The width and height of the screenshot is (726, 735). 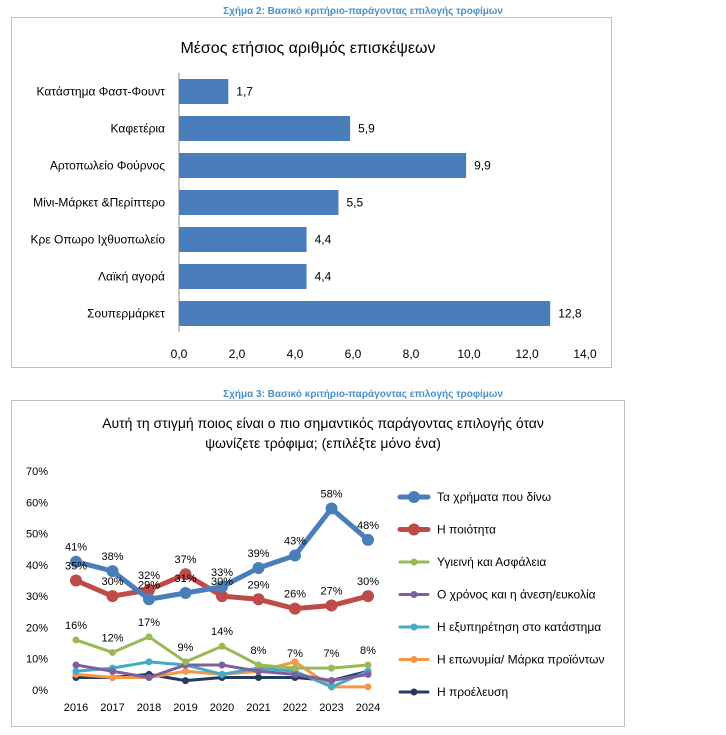 I want to click on bar-category-label: Αρτοπωλείο Φούρνος, so click(x=107, y=166).